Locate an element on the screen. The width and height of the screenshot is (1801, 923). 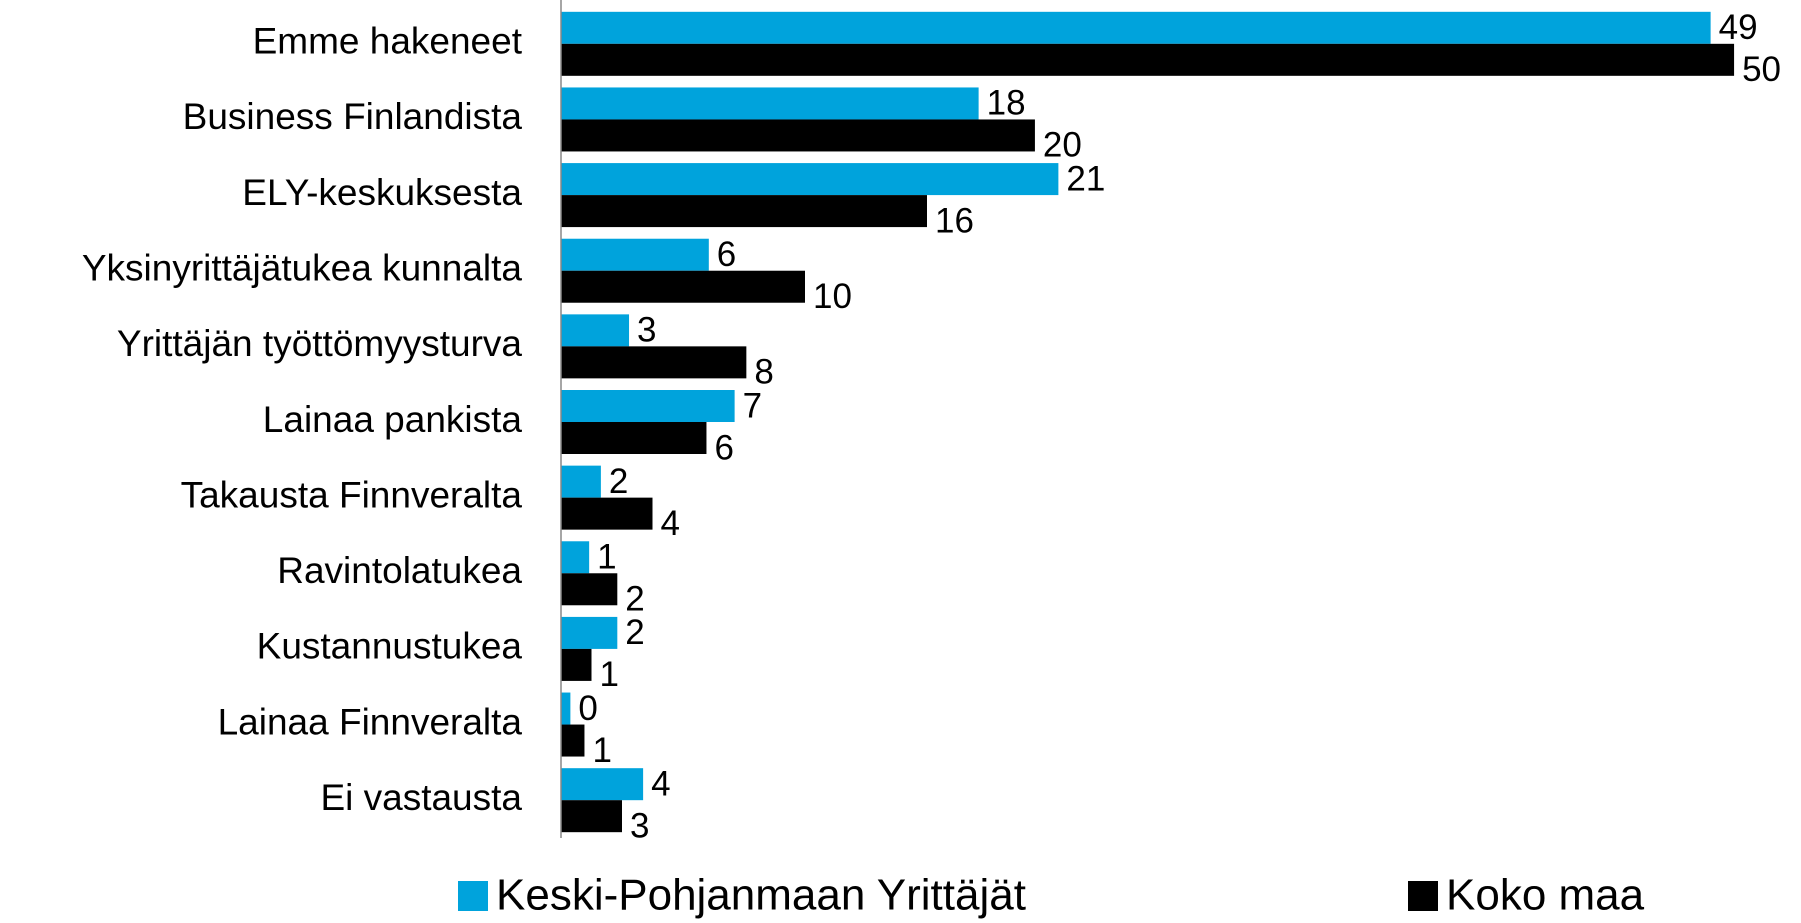
category-label: Lainaa pankista is located at coordinates (393, 419).